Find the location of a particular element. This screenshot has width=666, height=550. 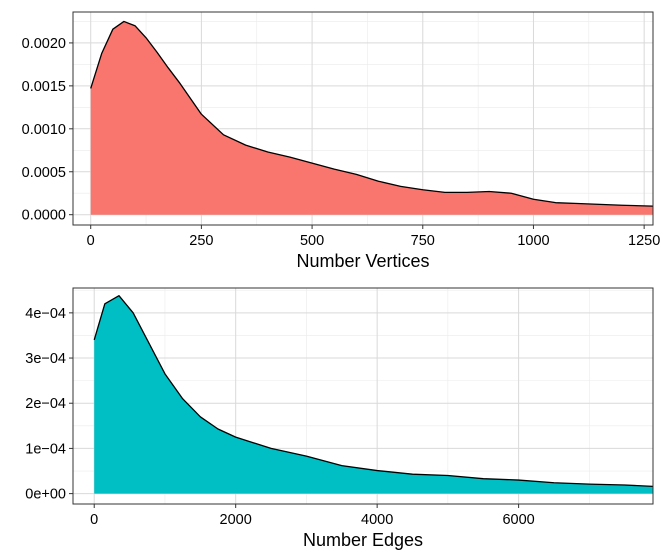

y-tick-label: 0.0015 is located at coordinates (44, 87).